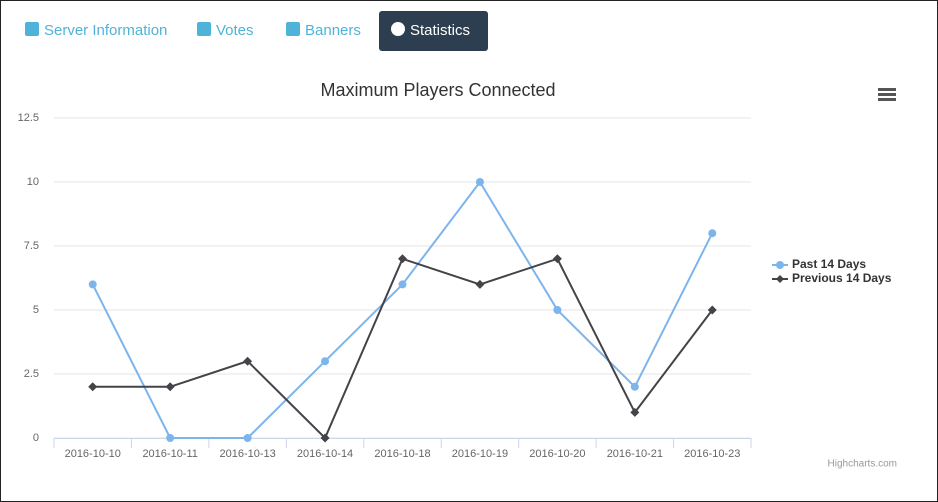  Describe the element at coordinates (829, 264) in the screenshot. I see `legend-label: Past 14 Days` at that location.